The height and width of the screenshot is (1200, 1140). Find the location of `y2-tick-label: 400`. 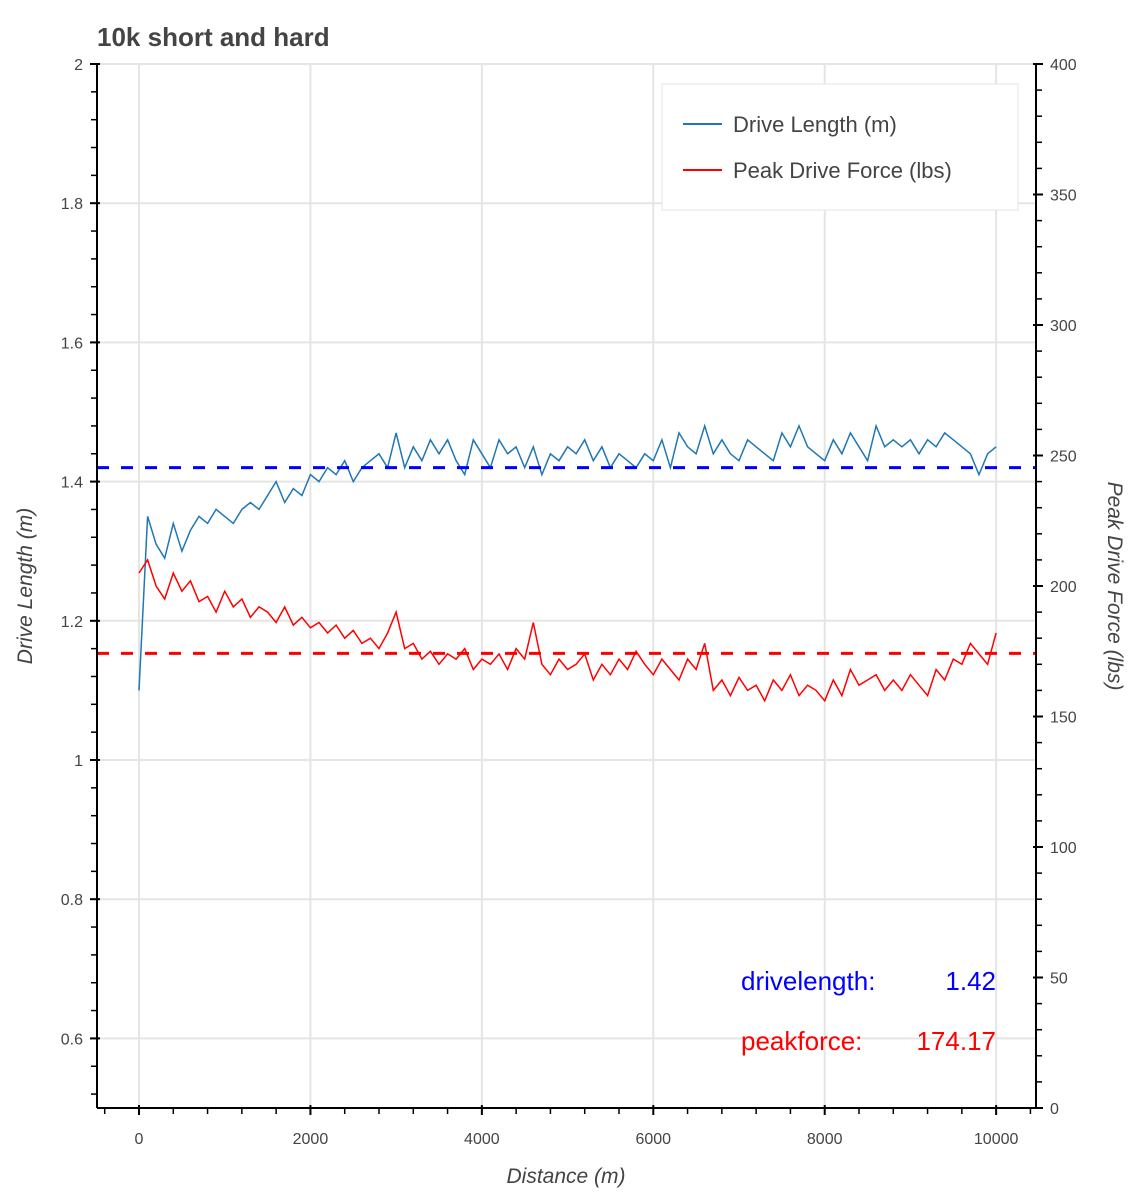

y2-tick-label: 400 is located at coordinates (1063, 65).